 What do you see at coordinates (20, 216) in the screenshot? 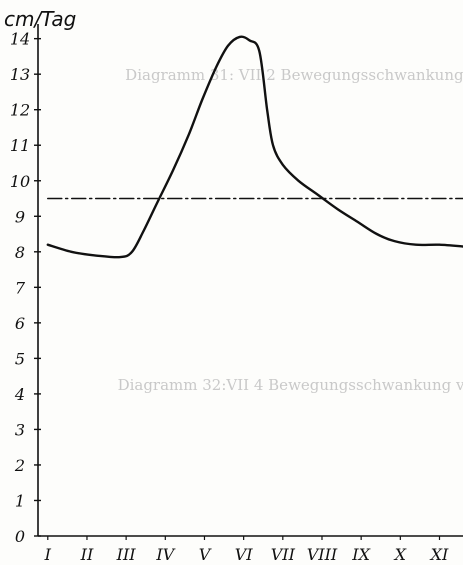
I see `y-tick-label: 9` at bounding box center [20, 216].